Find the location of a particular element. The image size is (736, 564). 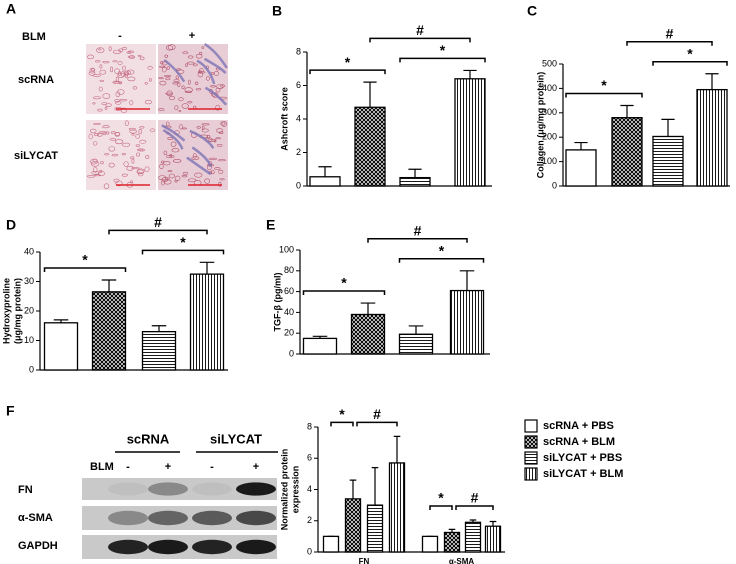

y-tick-label: 200 is located at coordinates (549, 137).